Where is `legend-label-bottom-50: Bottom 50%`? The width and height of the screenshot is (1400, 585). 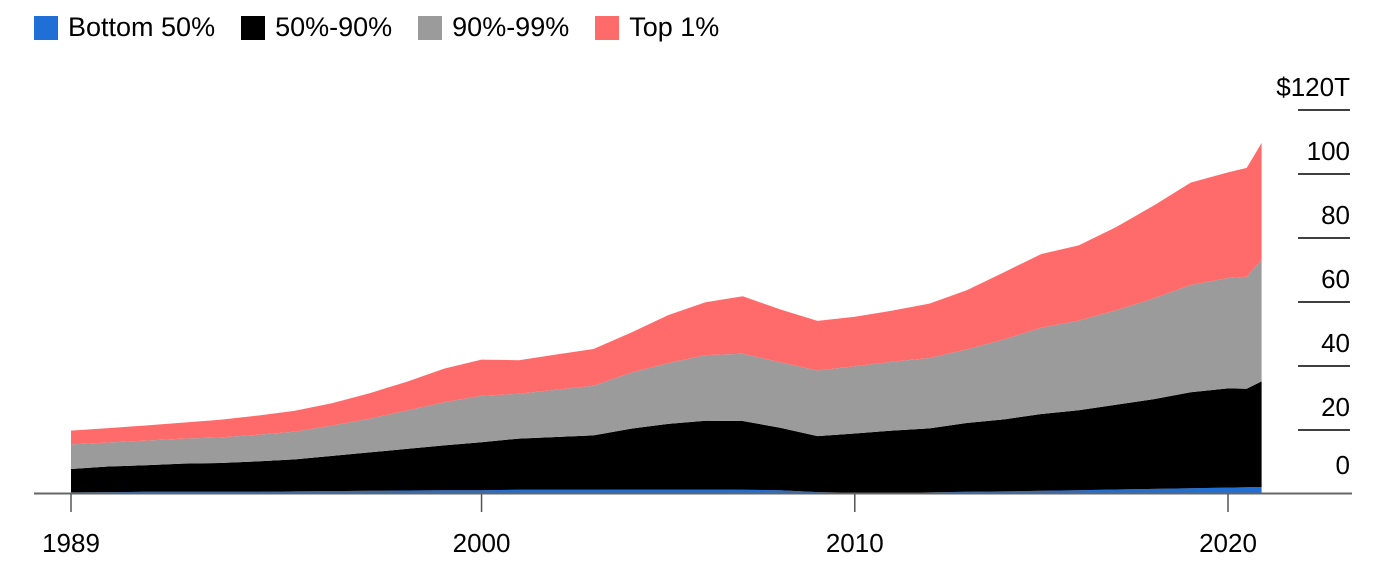 legend-label-bottom-50: Bottom 50% is located at coordinates (142, 27).